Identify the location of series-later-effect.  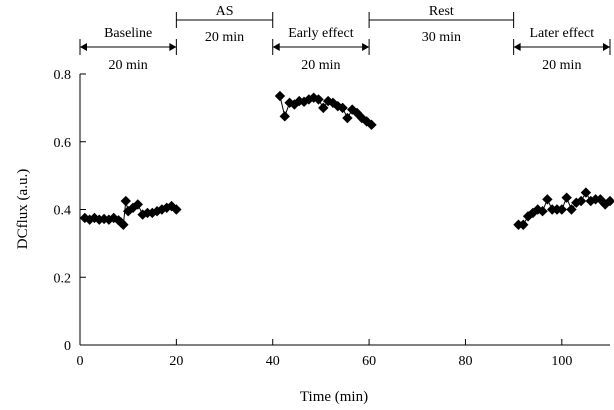
(563, 208).